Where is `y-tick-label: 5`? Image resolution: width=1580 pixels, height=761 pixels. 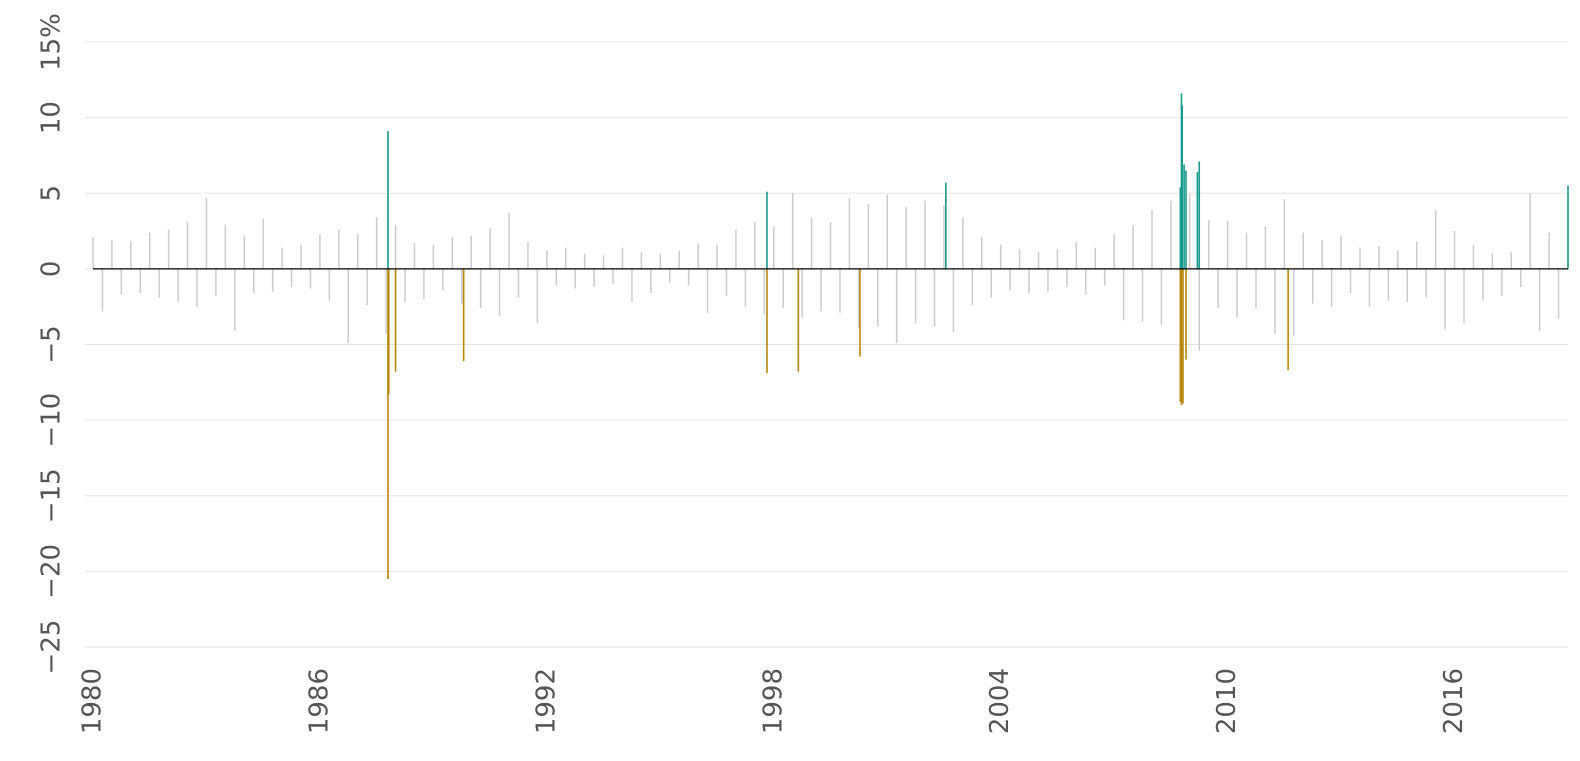 y-tick-label: 5 is located at coordinates (52, 193).